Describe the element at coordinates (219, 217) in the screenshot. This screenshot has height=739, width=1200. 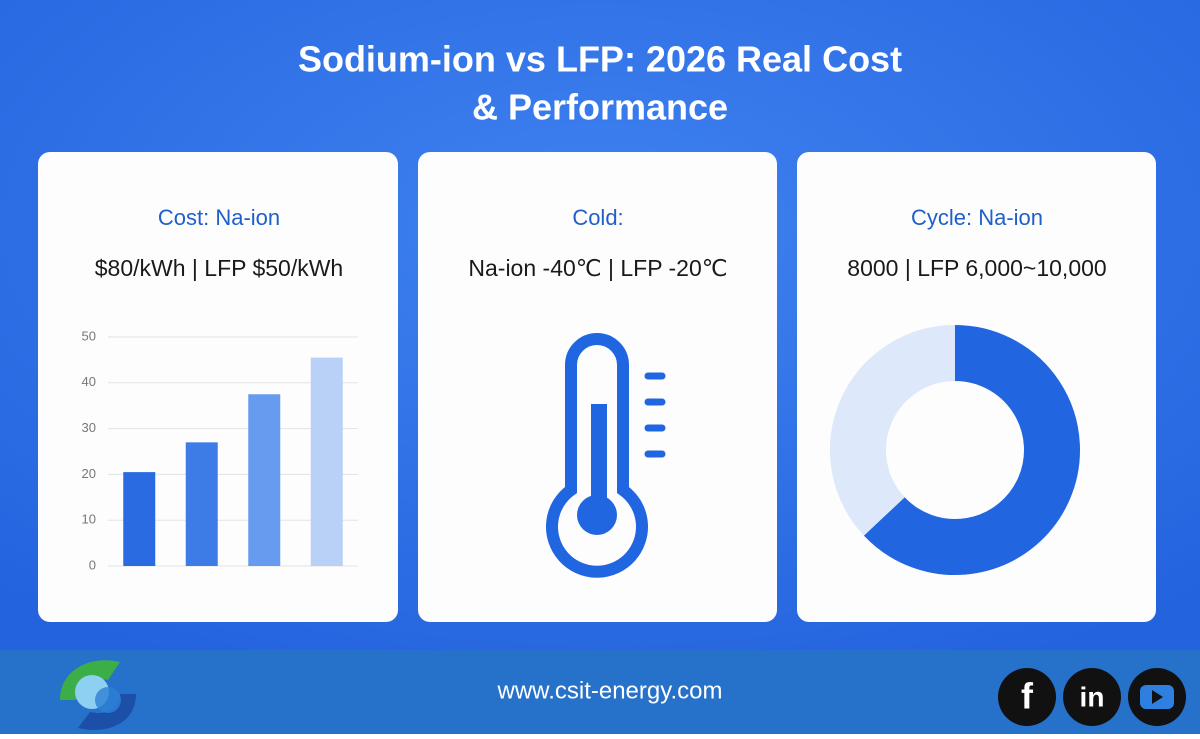
I see `card-heading: Cost: Na-ion` at that location.